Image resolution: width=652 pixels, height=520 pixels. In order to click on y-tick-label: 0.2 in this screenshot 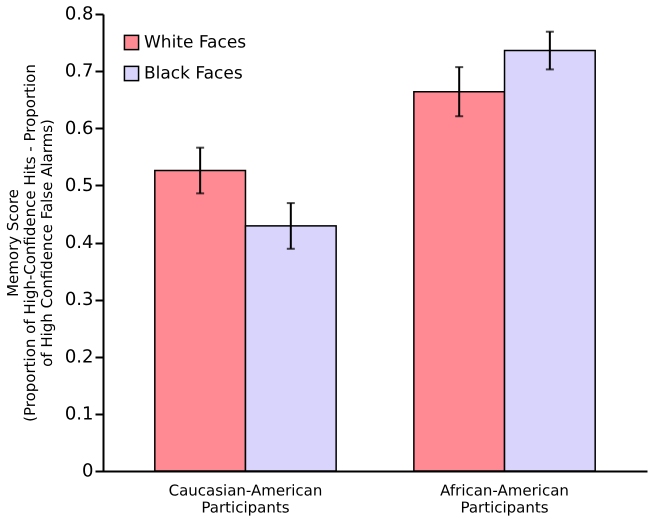, I will do `click(79, 357)`.